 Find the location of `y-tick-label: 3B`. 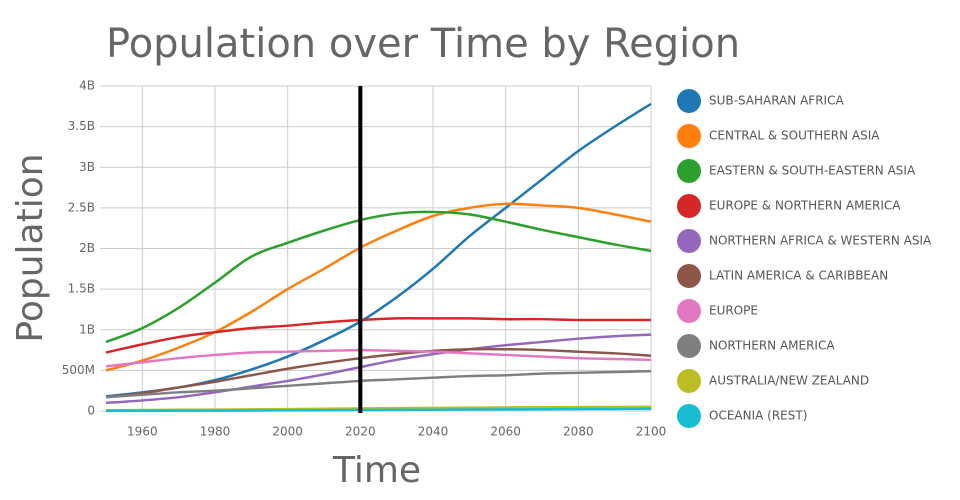

y-tick-label: 3B is located at coordinates (87, 167).